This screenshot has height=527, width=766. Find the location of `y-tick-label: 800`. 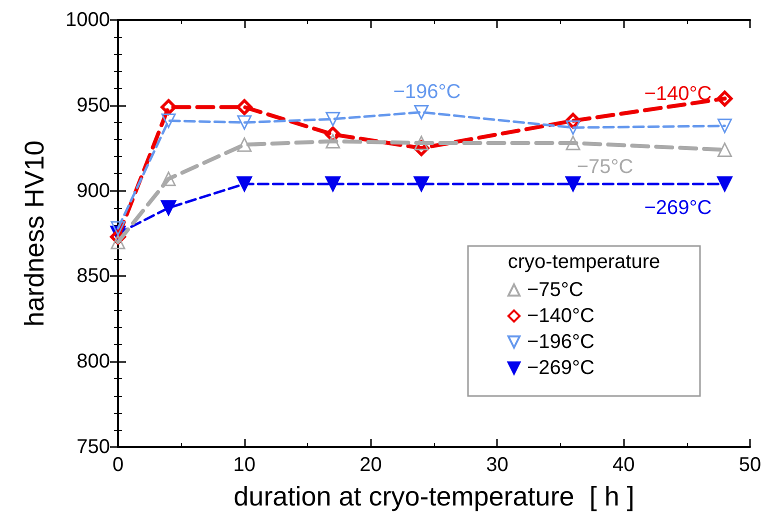

y-tick-label: 800 is located at coordinates (93, 361).